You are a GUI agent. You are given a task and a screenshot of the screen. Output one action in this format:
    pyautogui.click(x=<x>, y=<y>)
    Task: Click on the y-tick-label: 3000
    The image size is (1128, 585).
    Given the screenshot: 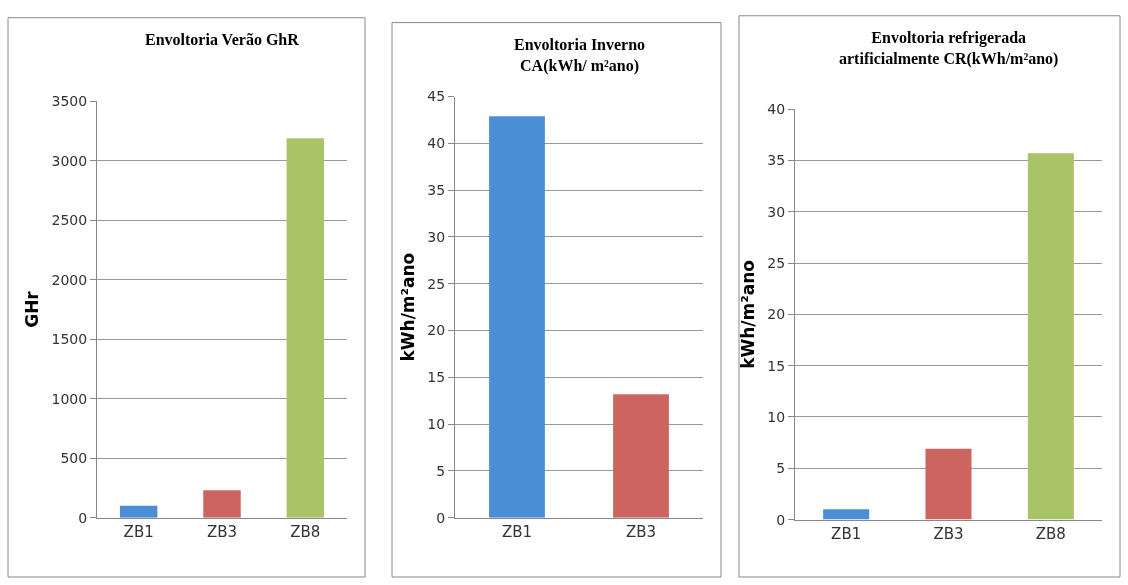 What is the action you would take?
    pyautogui.click(x=69, y=160)
    